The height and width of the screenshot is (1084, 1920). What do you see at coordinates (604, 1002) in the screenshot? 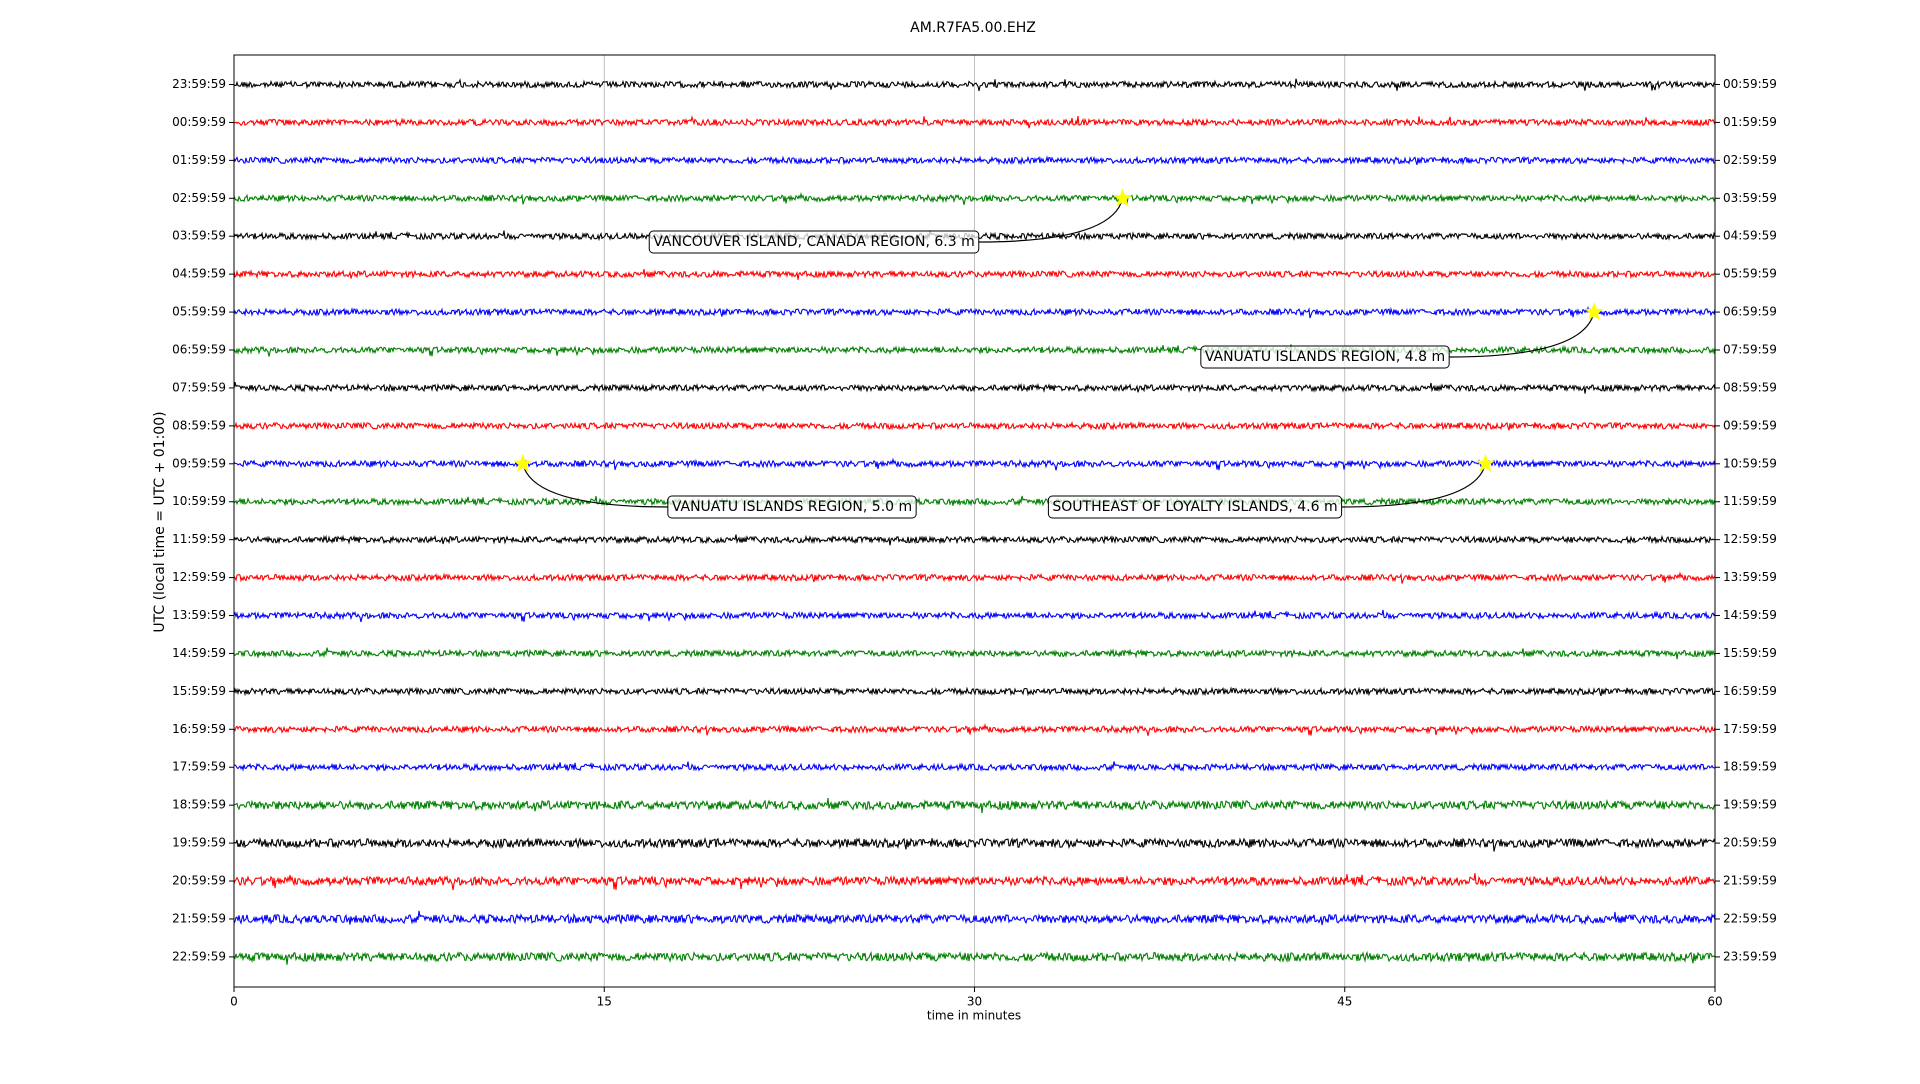
I see `x-tick-label: 15` at bounding box center [604, 1002].